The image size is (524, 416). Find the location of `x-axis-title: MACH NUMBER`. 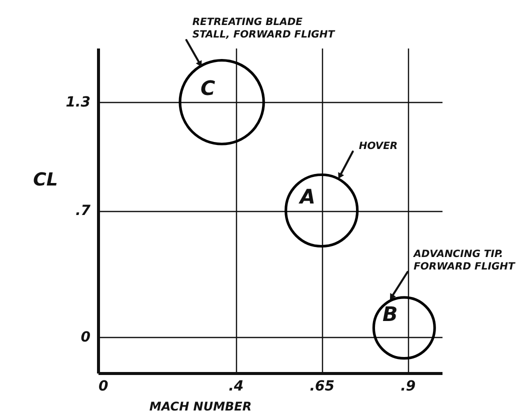

x-axis-title: MACH NUMBER is located at coordinates (200, 407).